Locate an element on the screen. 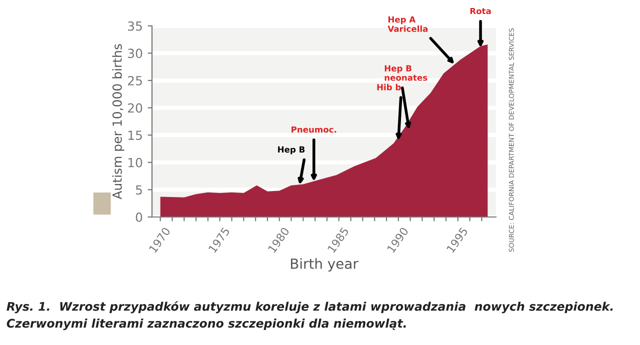 This screenshot has width=640, height=345. text: Rys. 1. Wzrost przypadków autyzmu koreluje z latami wprowadzania nowych szczepionek. Czerwonymi literami zaznaczono szczepionki dla niemowląt. is located at coordinates (309, 315).